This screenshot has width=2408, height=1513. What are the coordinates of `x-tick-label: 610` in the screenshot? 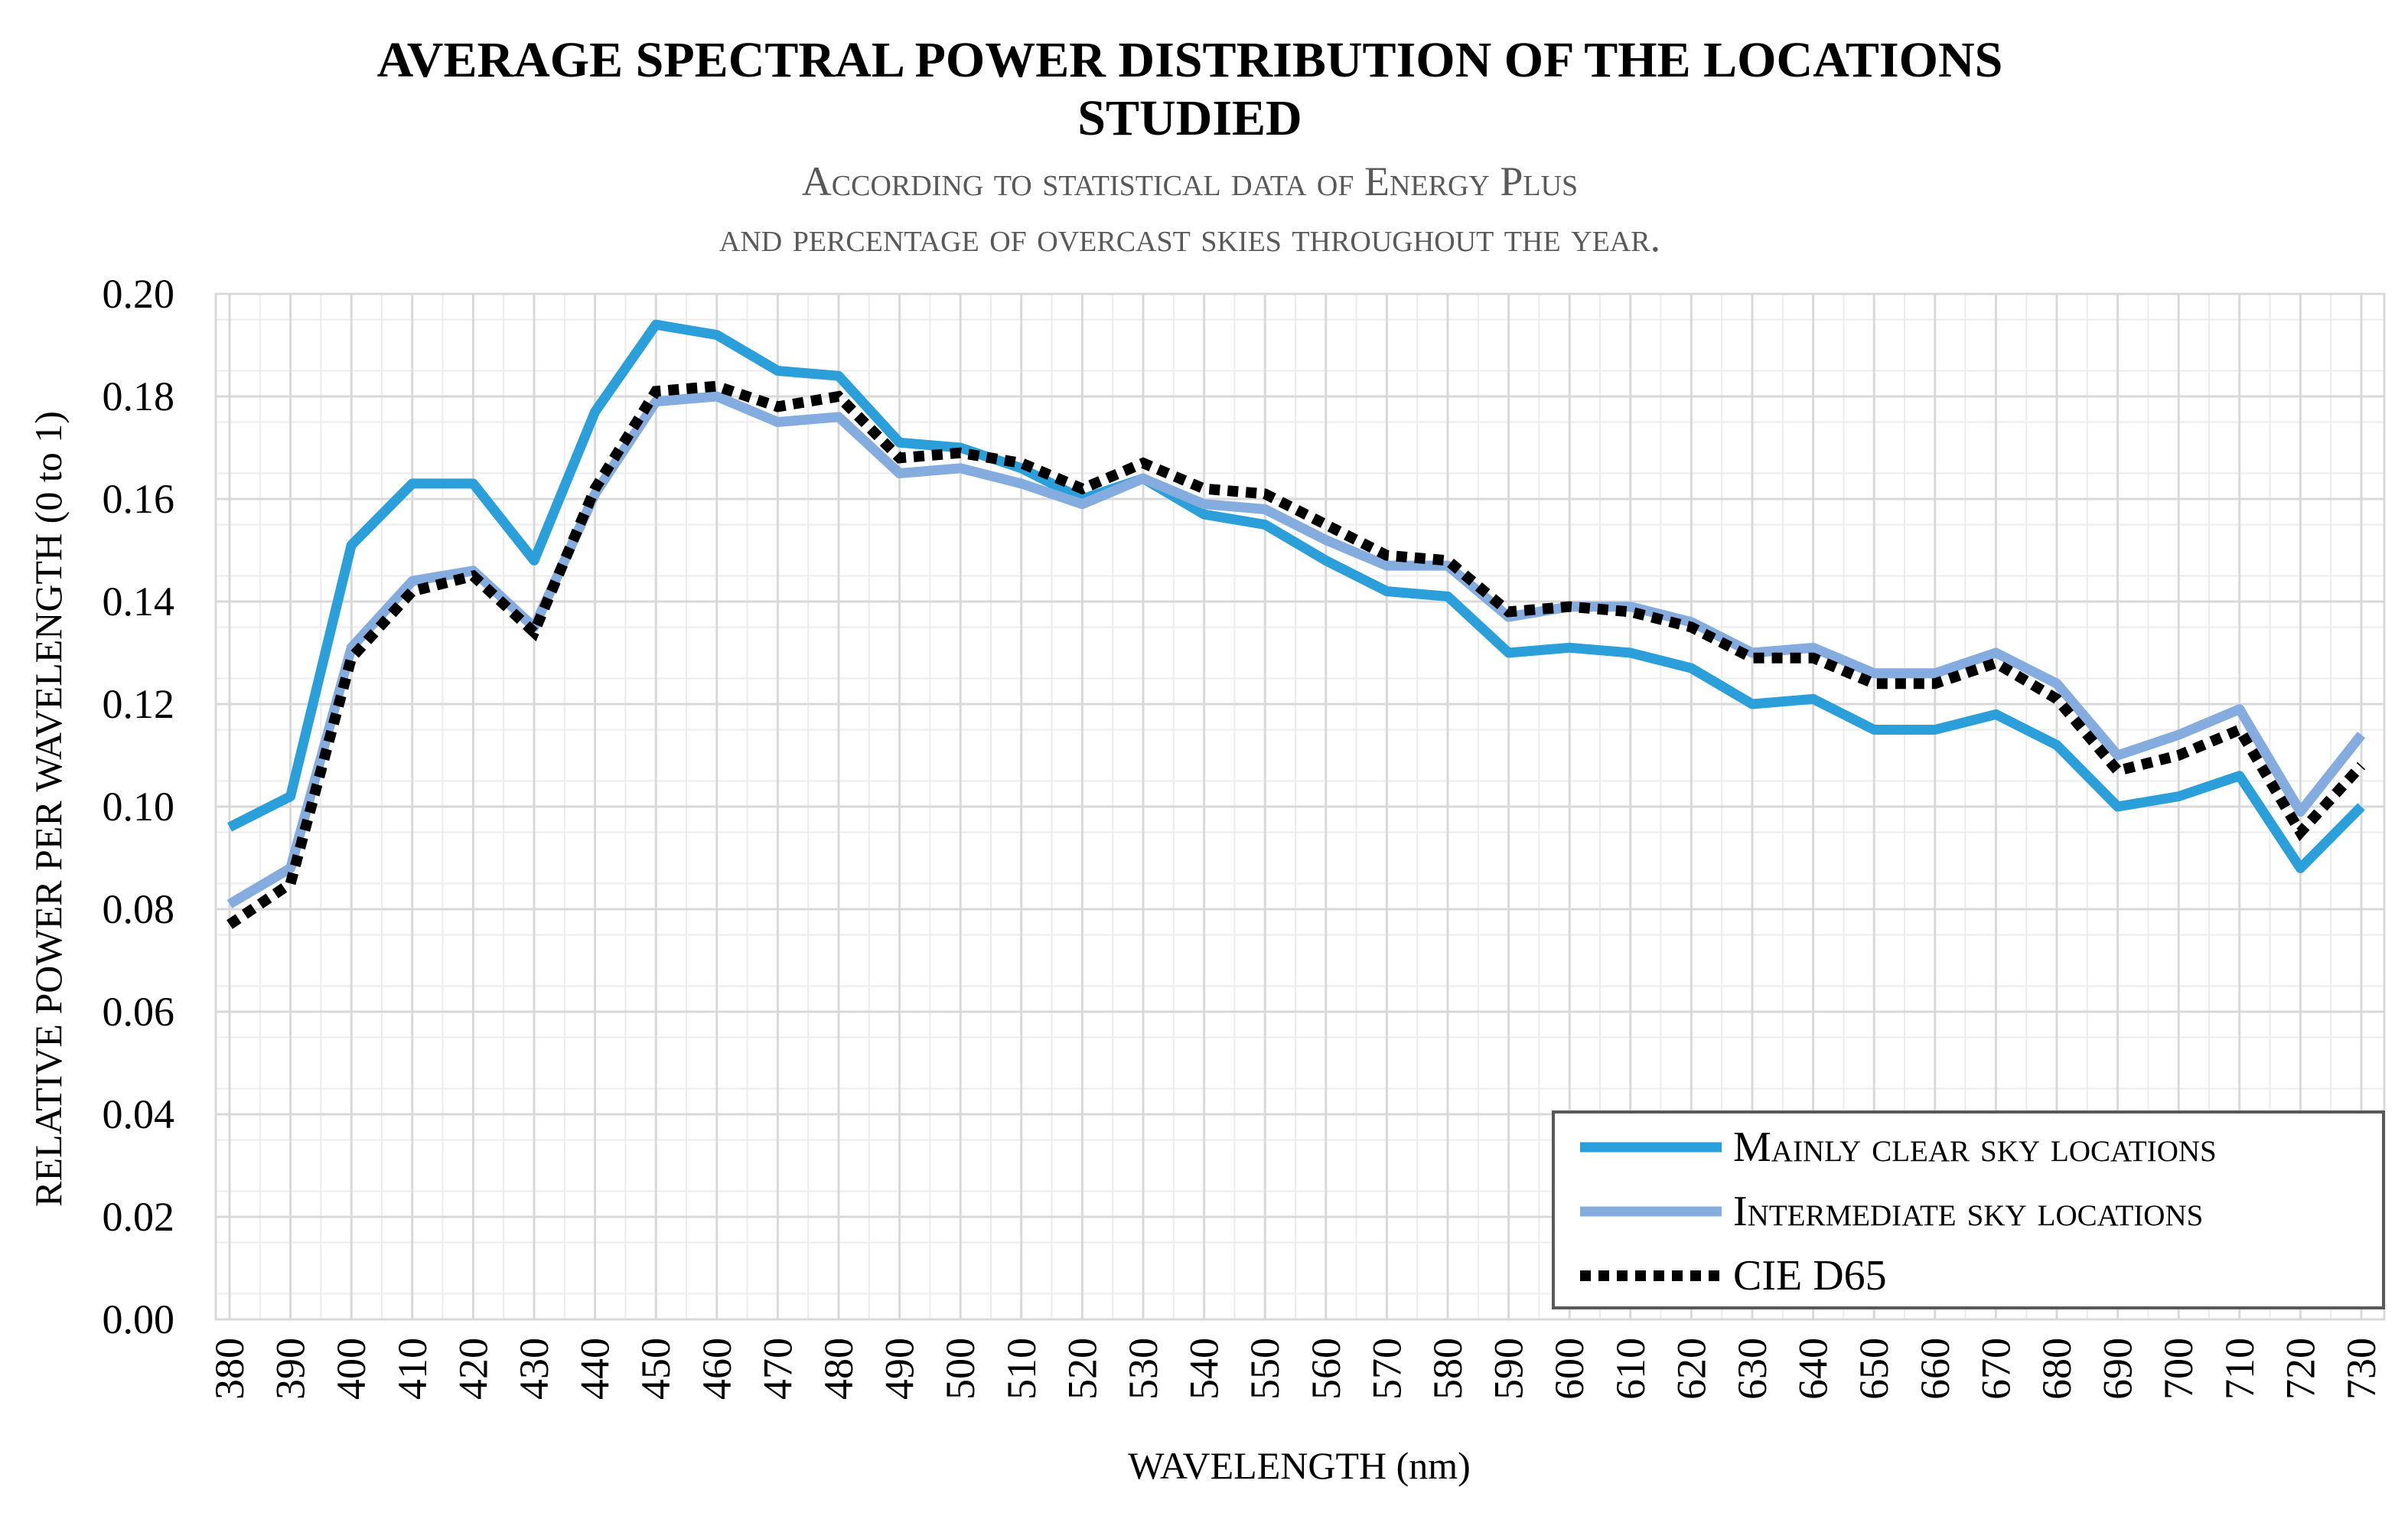 It's located at (1631, 1369).